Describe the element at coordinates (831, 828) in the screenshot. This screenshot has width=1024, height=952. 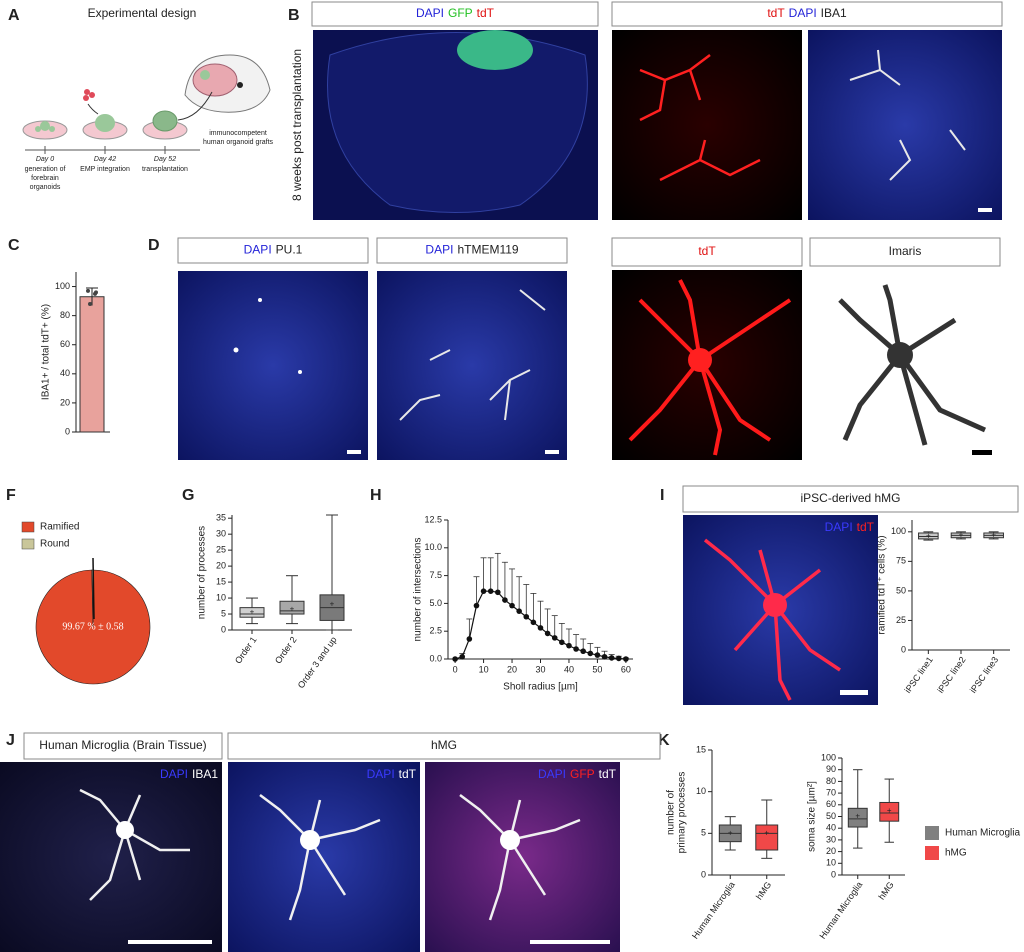
I see `y-tick-label: 40` at that location.